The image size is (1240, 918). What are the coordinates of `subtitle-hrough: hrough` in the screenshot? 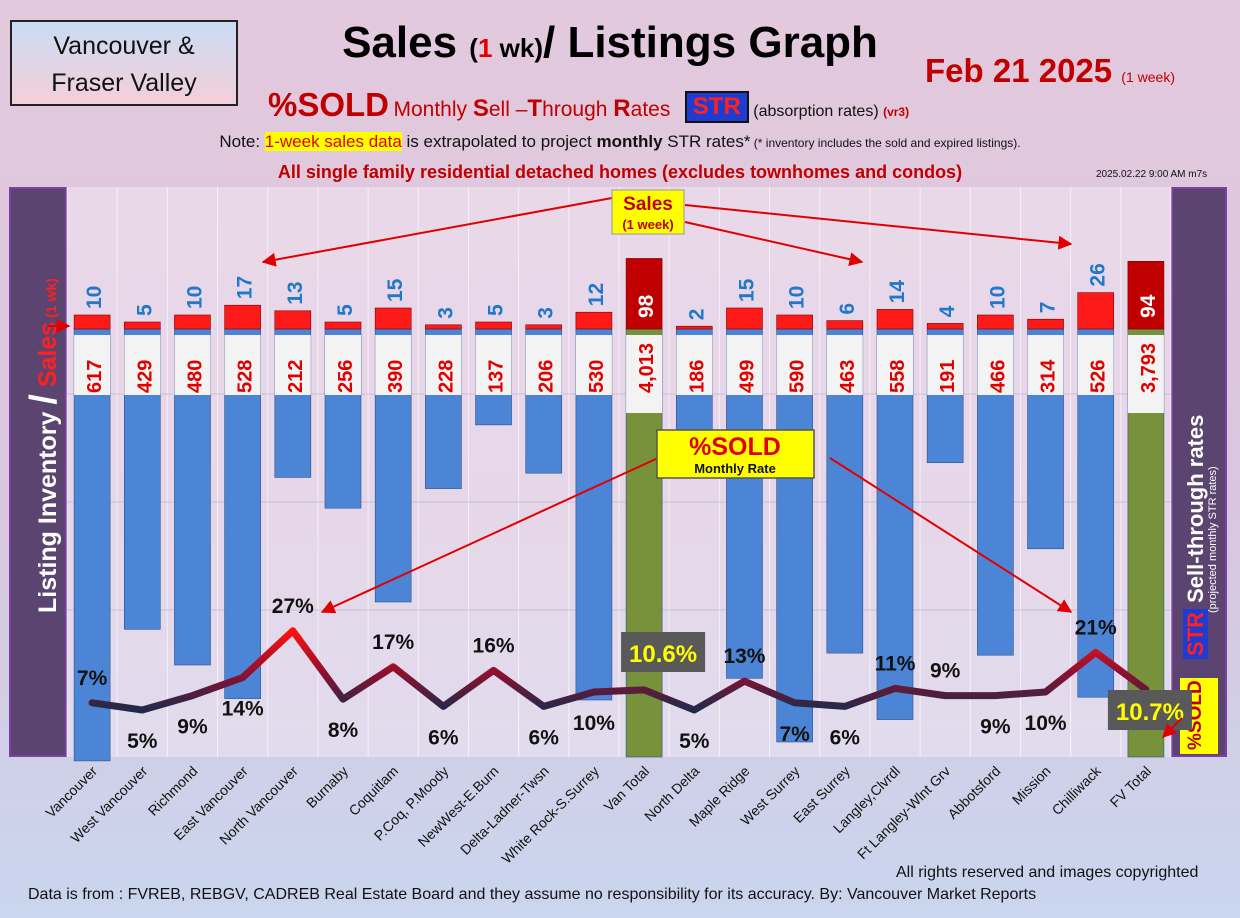 It's located at (578, 109).